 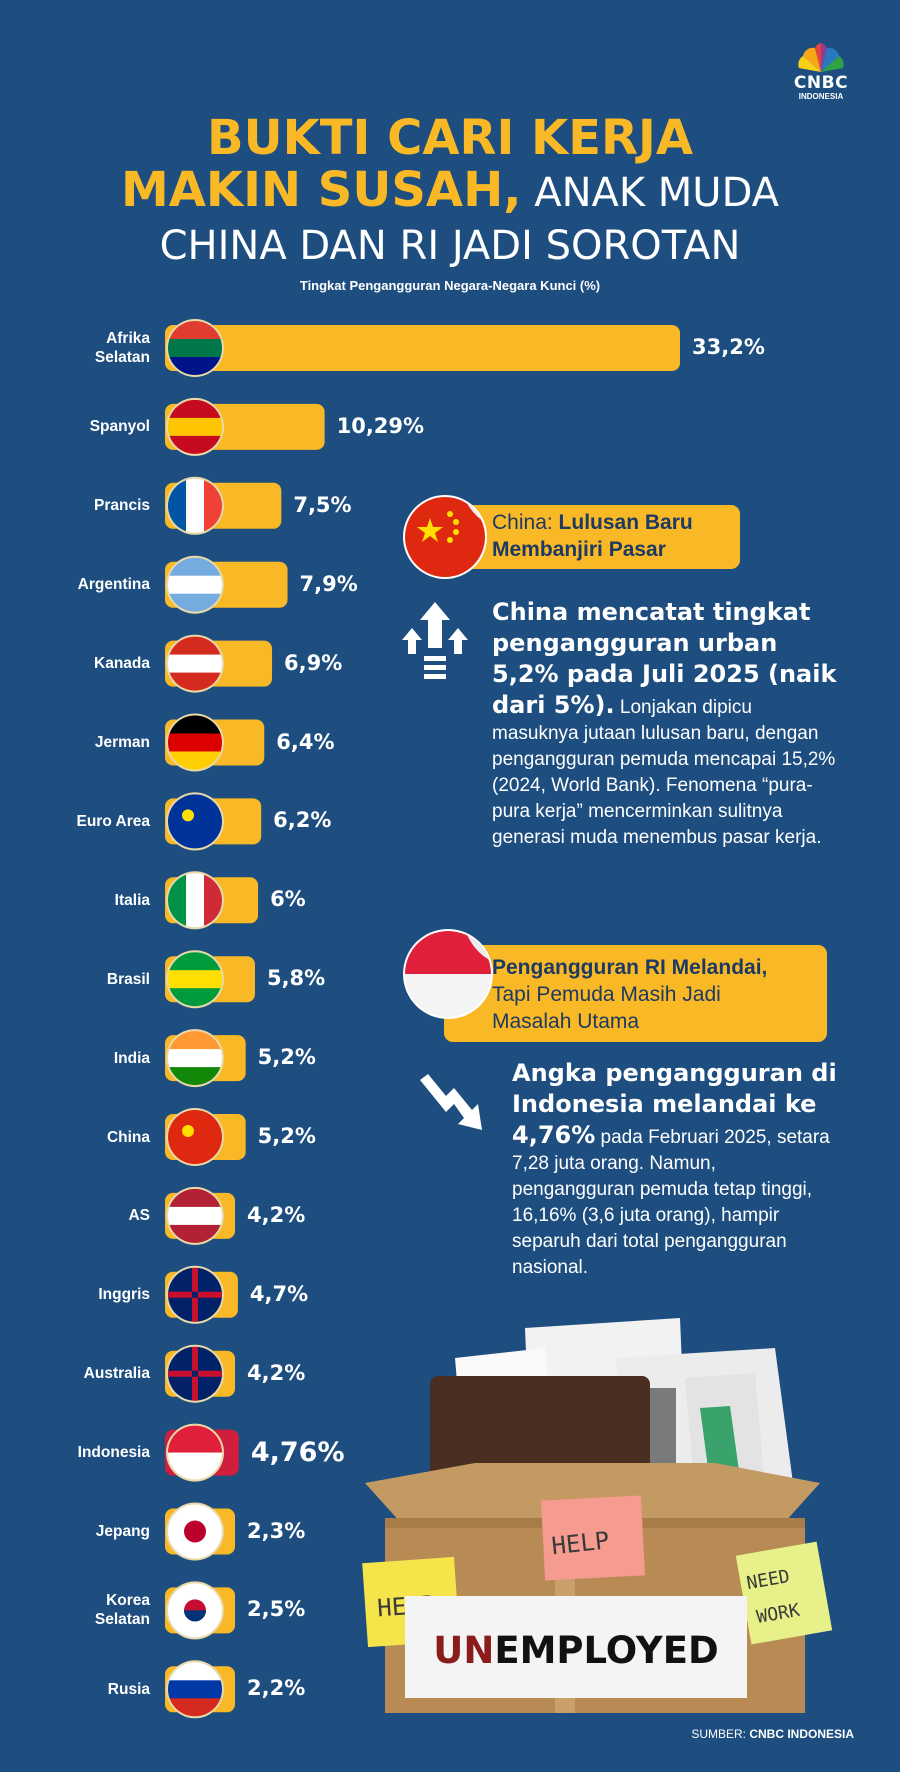 What do you see at coordinates (450, 246) in the screenshot?
I see `title-line-3: CHINA DAN RI JADI SOROTAN` at bounding box center [450, 246].